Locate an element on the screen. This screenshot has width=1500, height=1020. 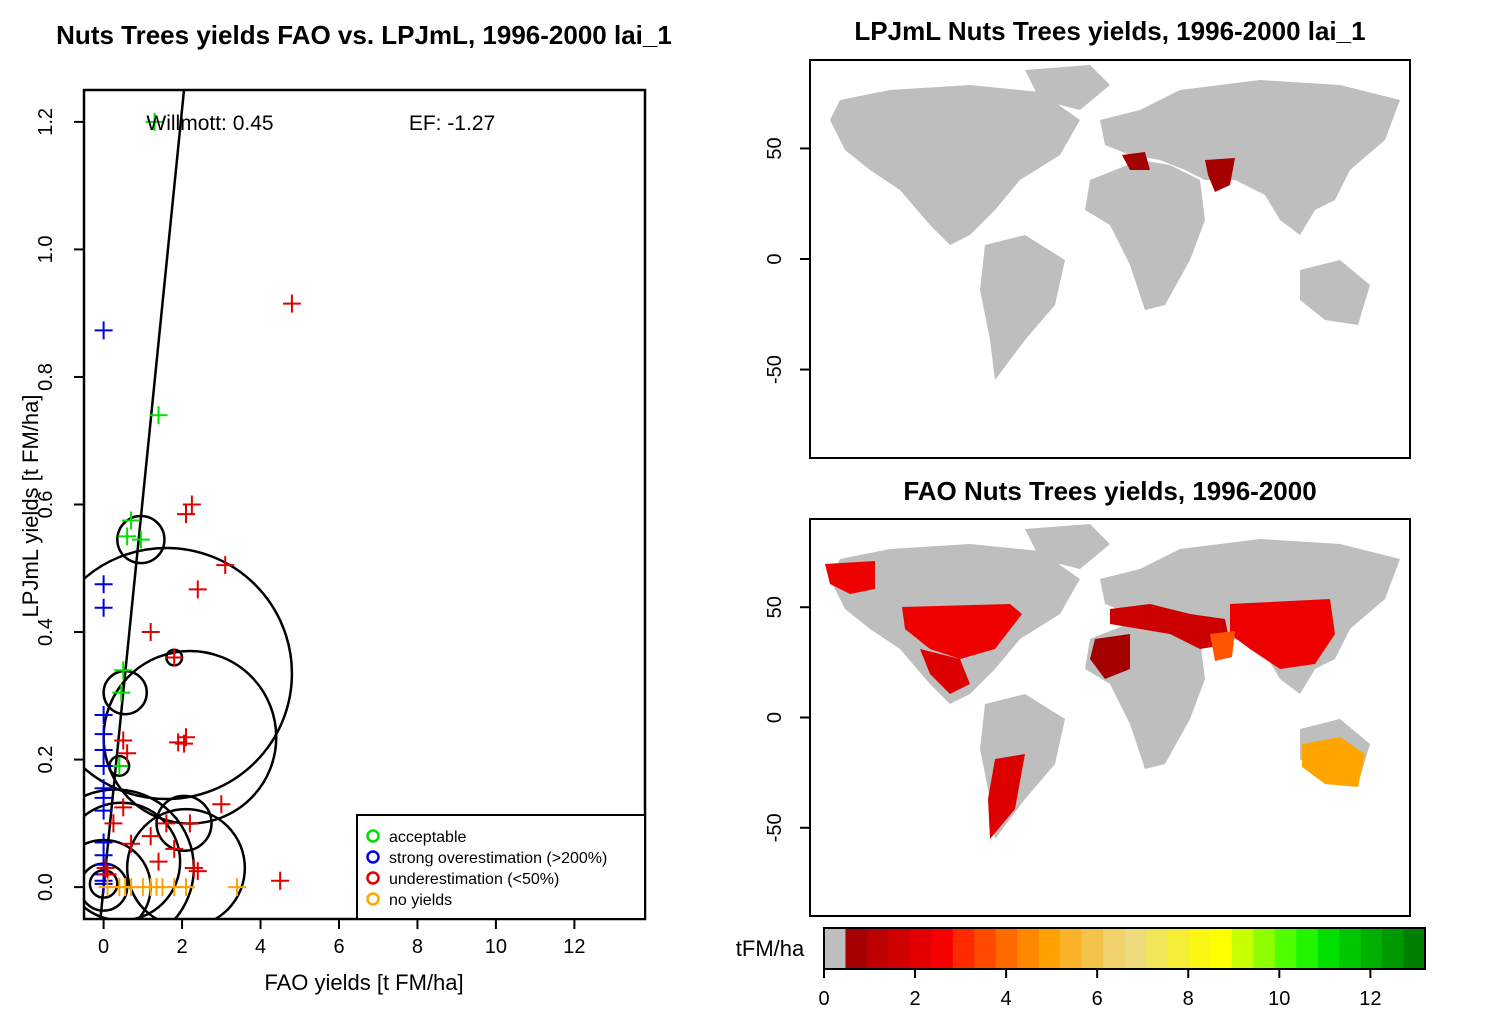
ef-annotation: EF: -1.27 is located at coordinates (452, 123).